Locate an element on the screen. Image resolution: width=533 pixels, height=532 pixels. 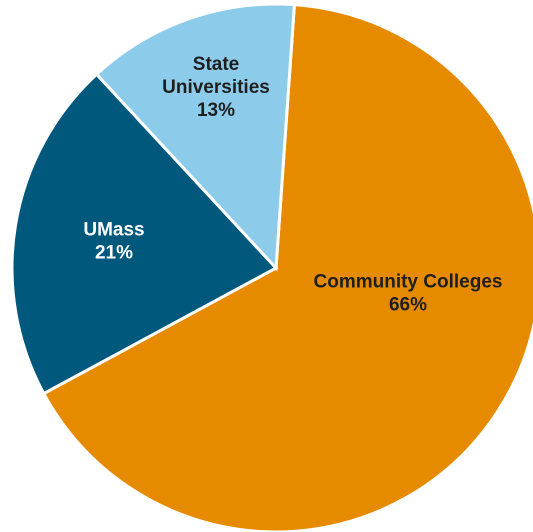
slice-label-state-universities: State Universities 13% is located at coordinates (216, 87).